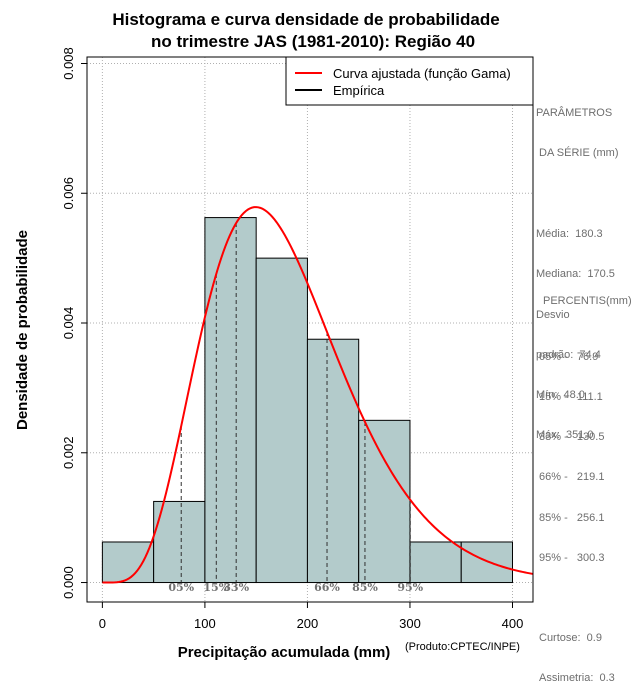 The image size is (640, 699). I want to click on percentil-line: 33% - 130.5, so click(572, 437).